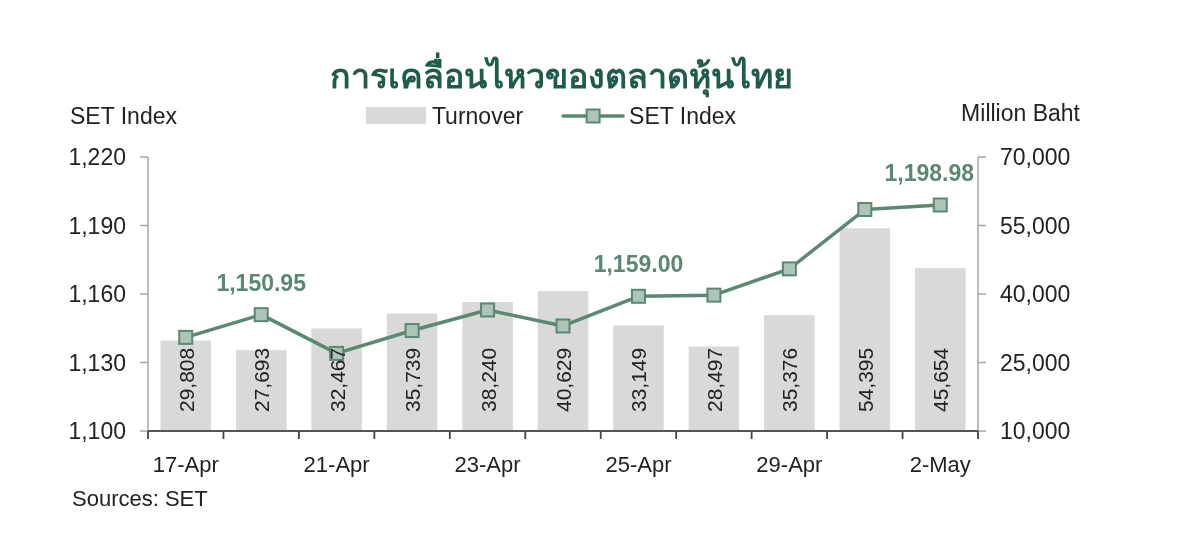 This screenshot has width=1200, height=553. I want to click on data-label: 35,376, so click(790, 379).